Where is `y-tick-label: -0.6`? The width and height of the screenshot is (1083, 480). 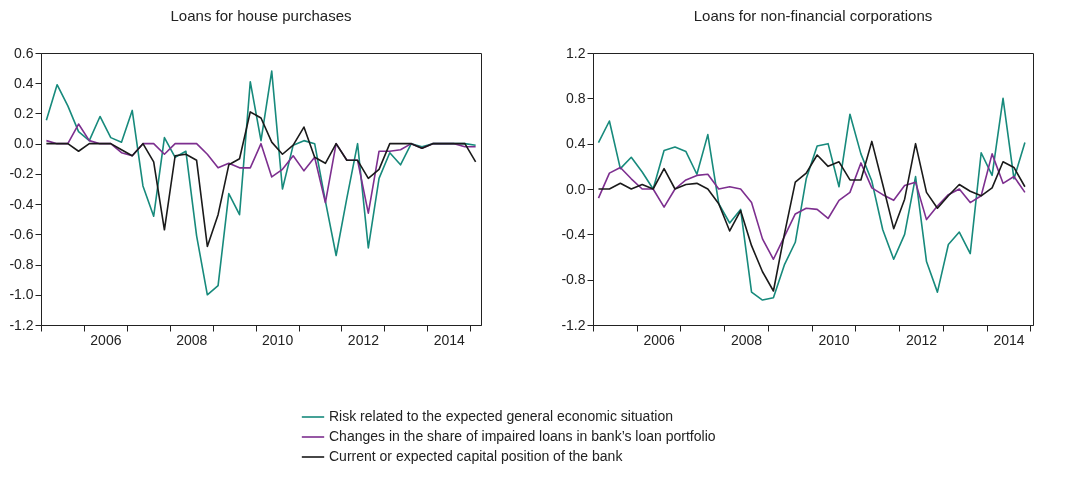 y-tick-label: -0.6 is located at coordinates (21, 233).